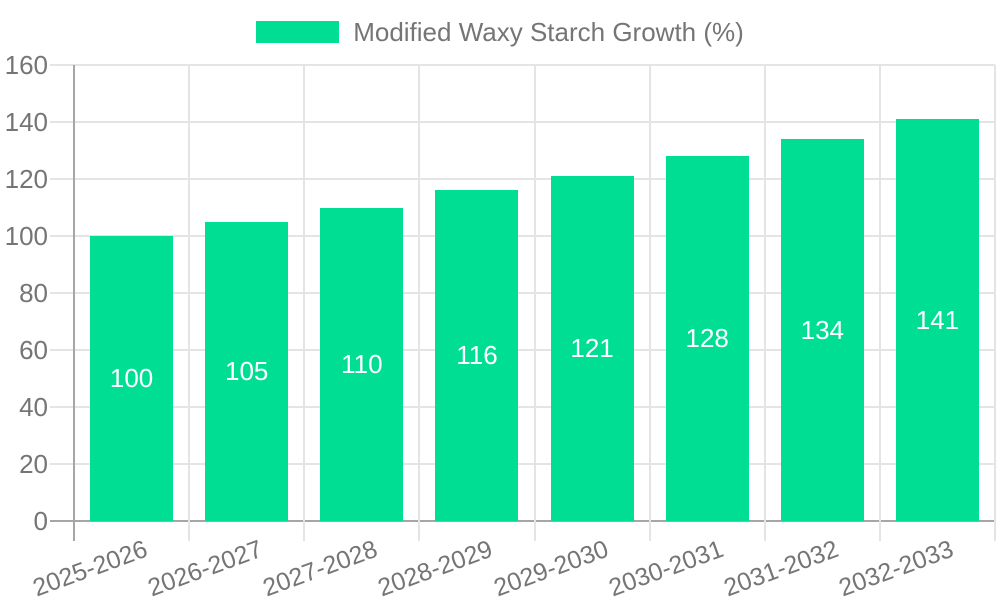 The height and width of the screenshot is (602, 1000). I want to click on bar: 116, so click(477, 355).